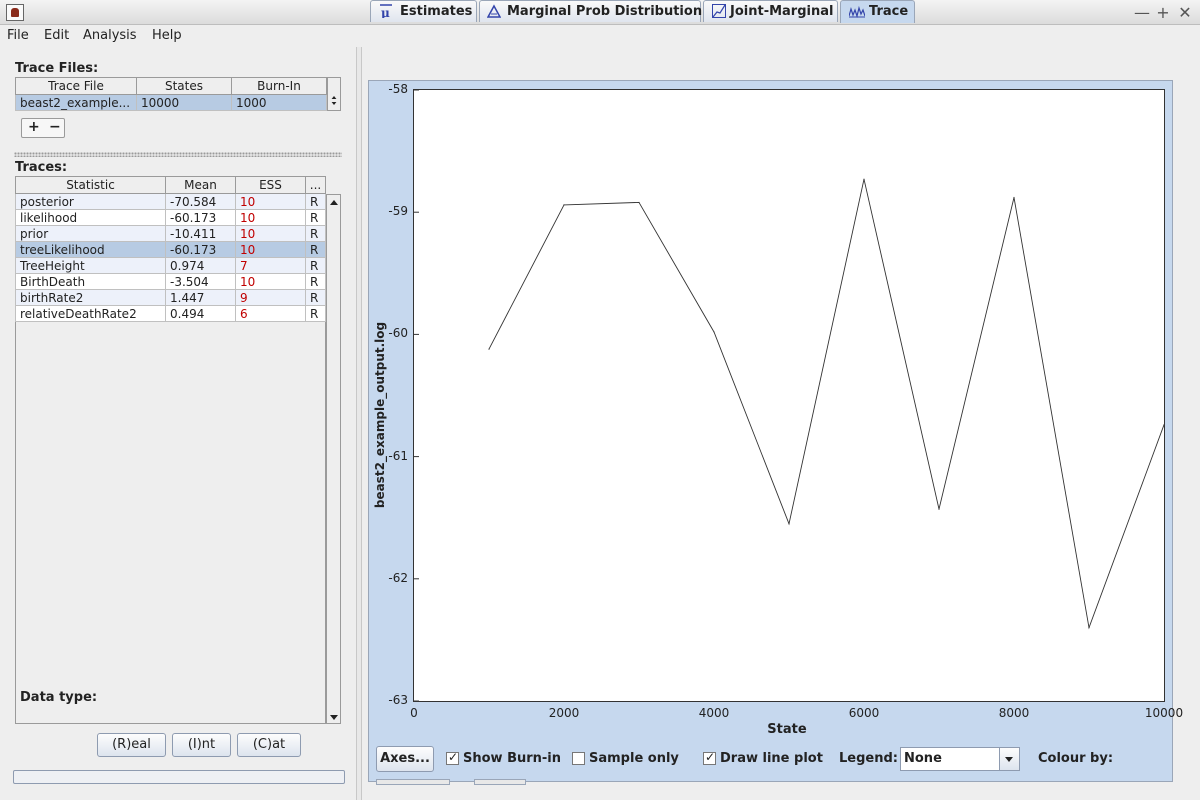 Image resolution: width=1200 pixels, height=800 pixels. Describe the element at coordinates (178, 154) in the screenshot. I see `split-divider` at that location.